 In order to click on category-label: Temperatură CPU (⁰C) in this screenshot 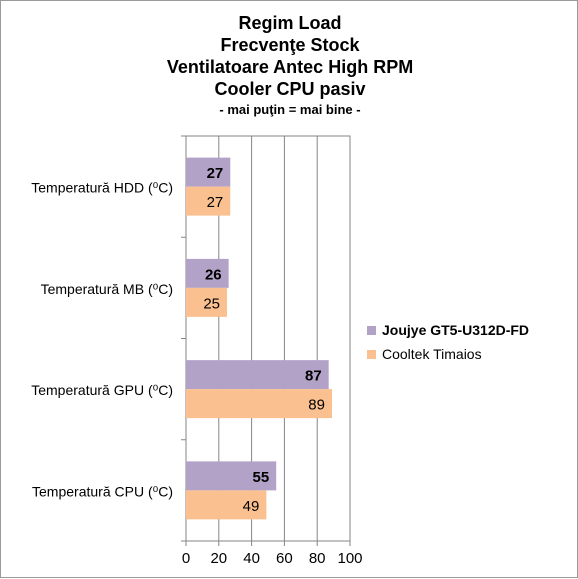, I will do `click(102, 491)`.